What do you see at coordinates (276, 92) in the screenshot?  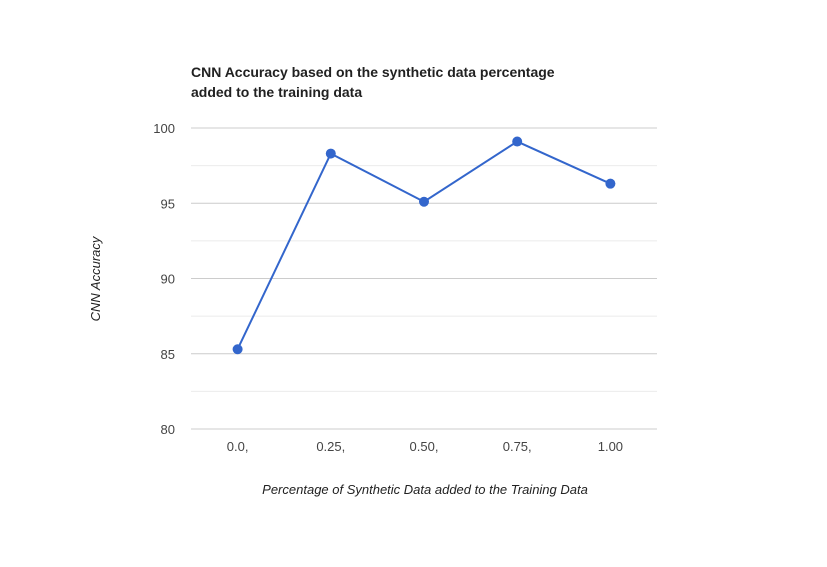 I see `chart-title-line-2: added to the training data` at bounding box center [276, 92].